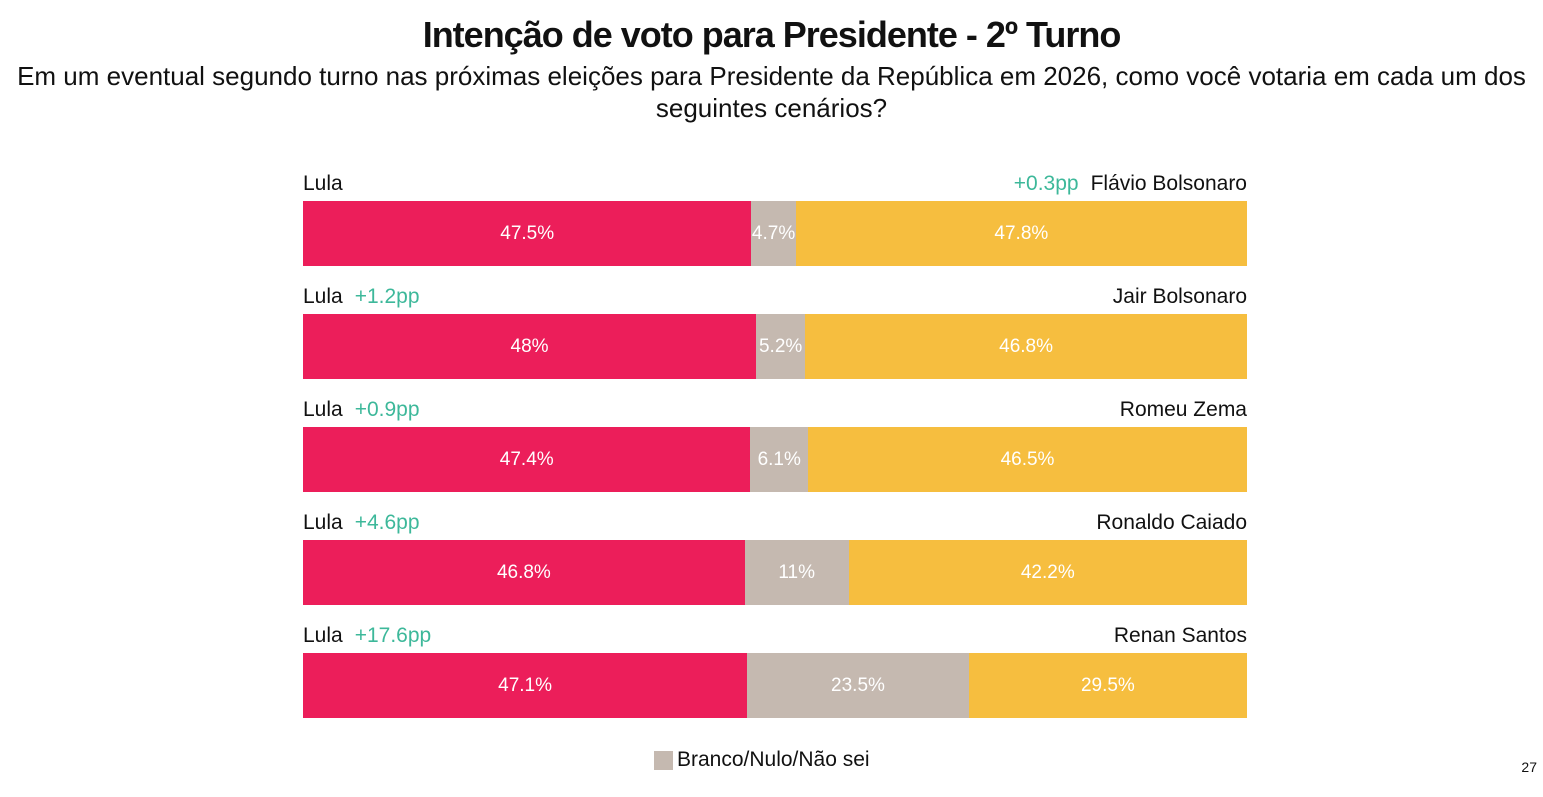 This screenshot has width=1543, height=797. Describe the element at coordinates (1168, 183) in the screenshot. I see `right-candidate: Flávio Bolsonaro` at that location.